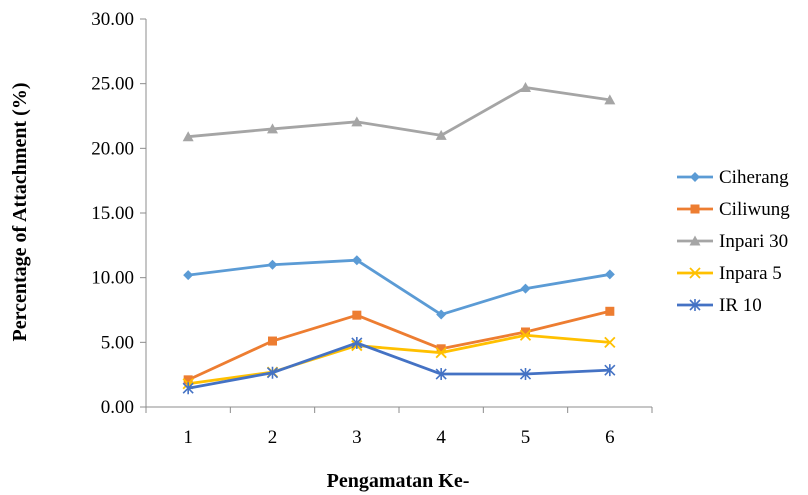 This screenshot has height=495, width=808. What do you see at coordinates (112, 278) in the screenshot?
I see `y-tick-label: 10.00` at bounding box center [112, 278].